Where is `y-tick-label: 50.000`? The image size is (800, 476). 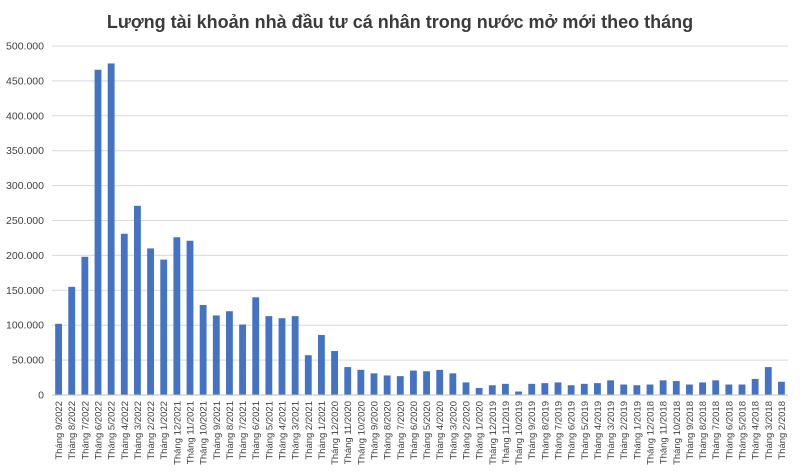
y-tick-label: 50.000 is located at coordinates (28, 361).